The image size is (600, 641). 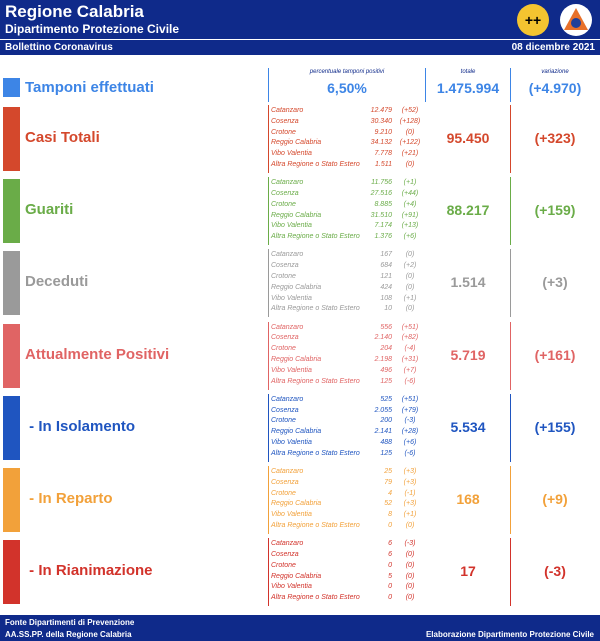 What do you see at coordinates (388, 471) in the screenshot?
I see `province-value: 25` at bounding box center [388, 471].